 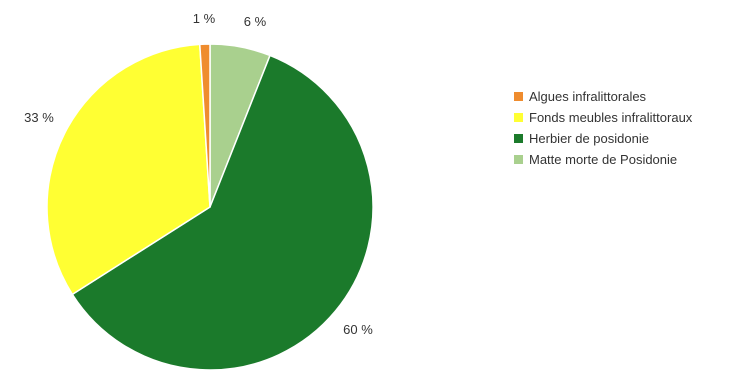 I want to click on data-label: 6 %, so click(x=255, y=21).